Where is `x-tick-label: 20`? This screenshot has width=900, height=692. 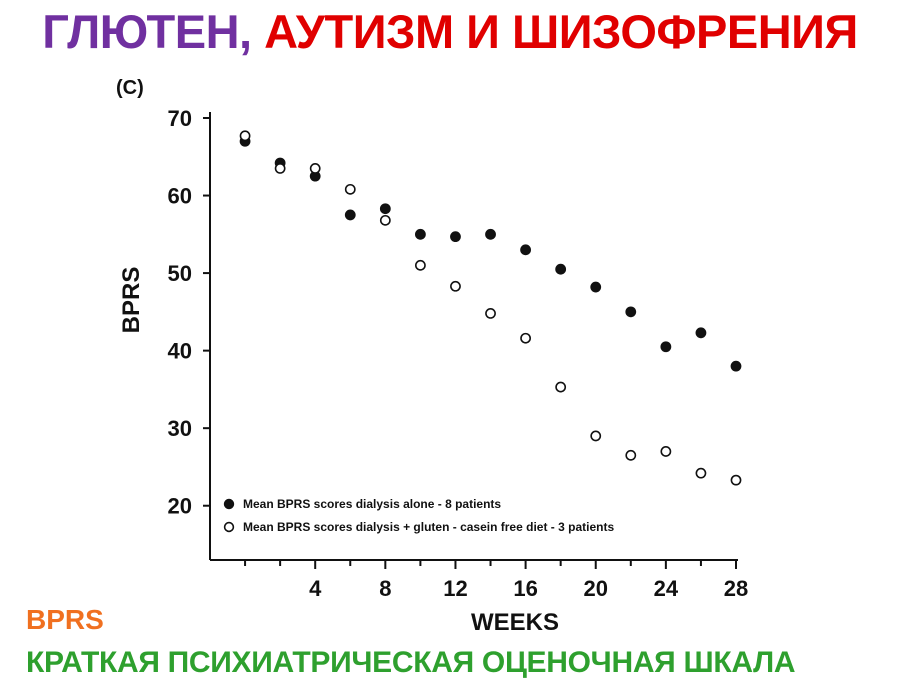
x-tick-label: 20 is located at coordinates (595, 588).